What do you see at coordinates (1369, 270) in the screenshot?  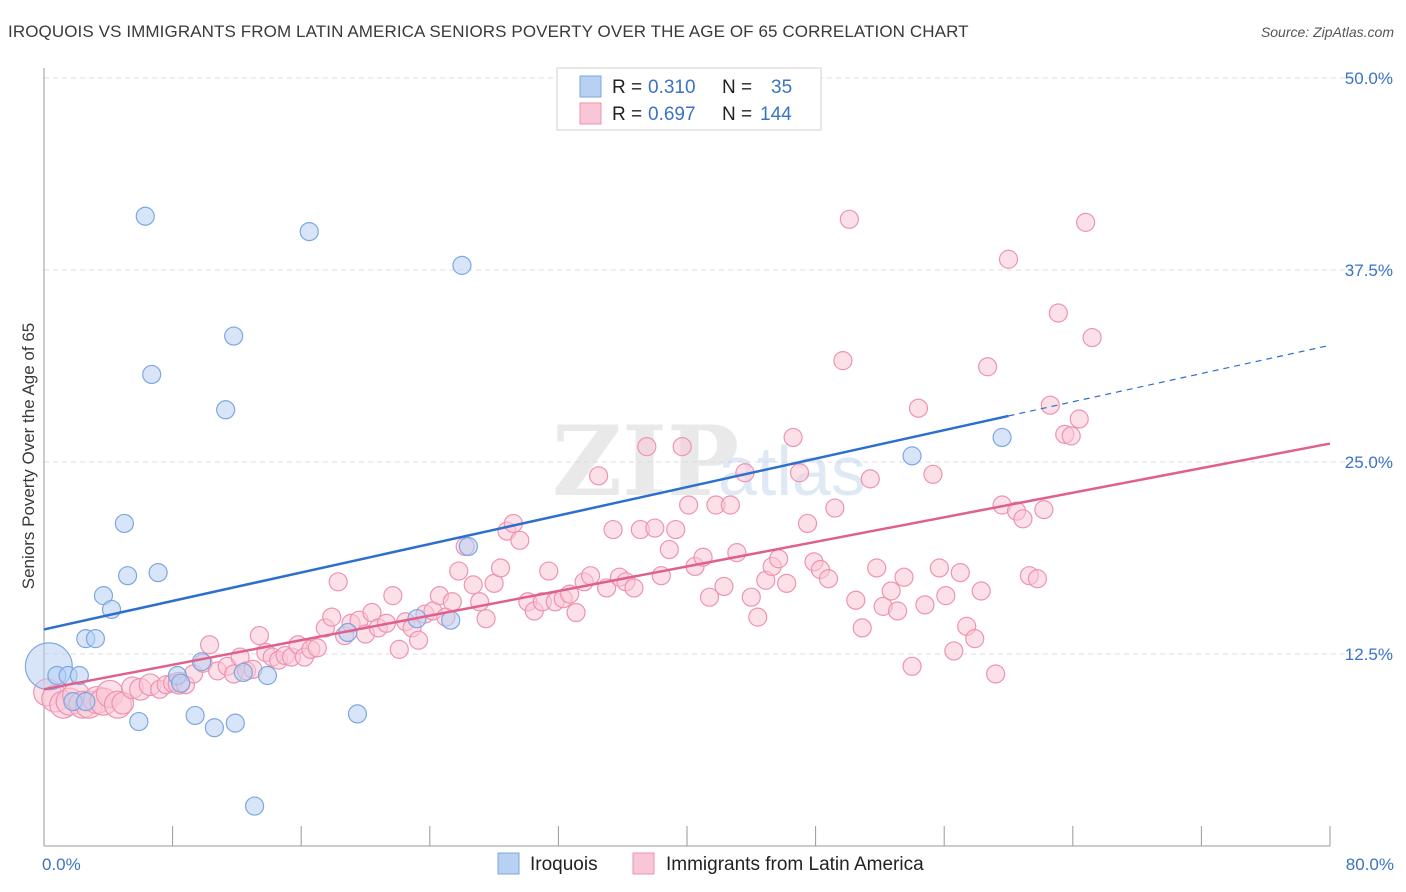 I see `y-tick-label: 37.5%` at bounding box center [1369, 270].